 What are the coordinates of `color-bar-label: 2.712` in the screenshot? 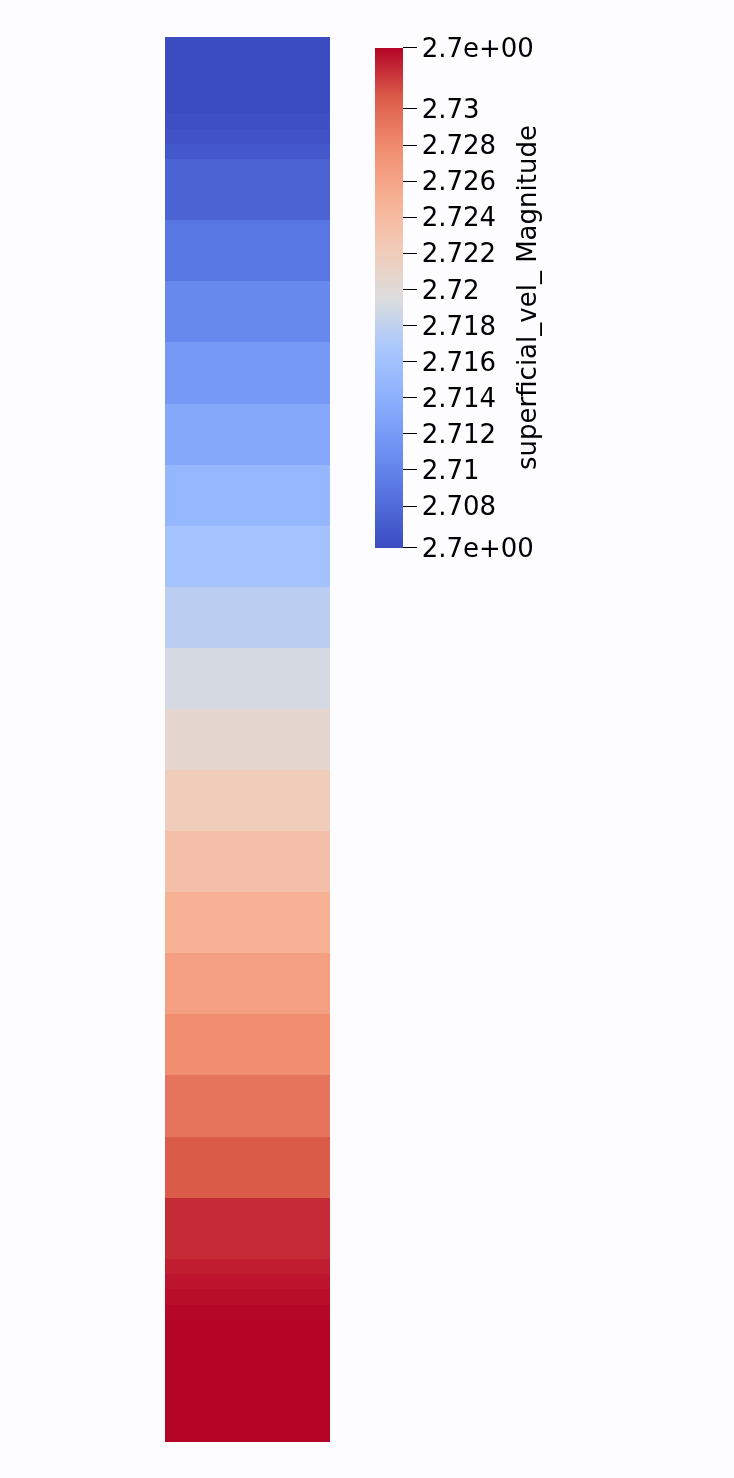 It's located at (459, 433).